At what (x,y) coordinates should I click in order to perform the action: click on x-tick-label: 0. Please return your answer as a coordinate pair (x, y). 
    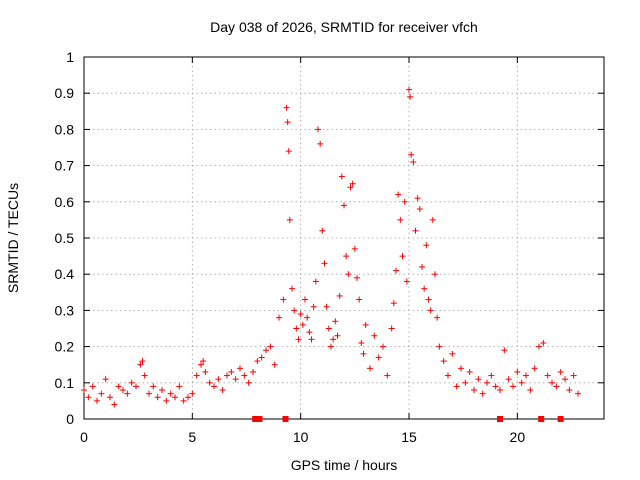
    Looking at the image, I should click on (84, 437).